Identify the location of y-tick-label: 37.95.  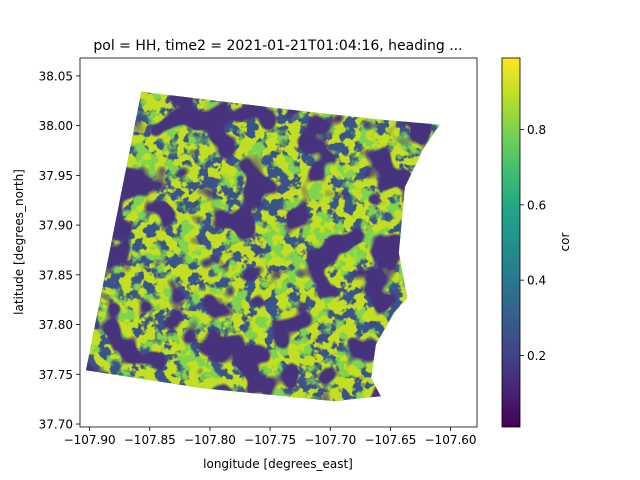
(56, 176).